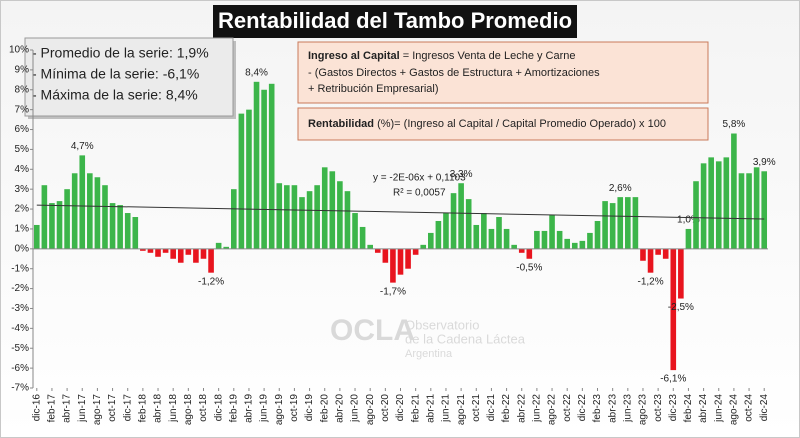 Image resolution: width=800 pixels, height=438 pixels. What do you see at coordinates (67, 408) in the screenshot?
I see `x-tick-label: abr-17` at bounding box center [67, 408].